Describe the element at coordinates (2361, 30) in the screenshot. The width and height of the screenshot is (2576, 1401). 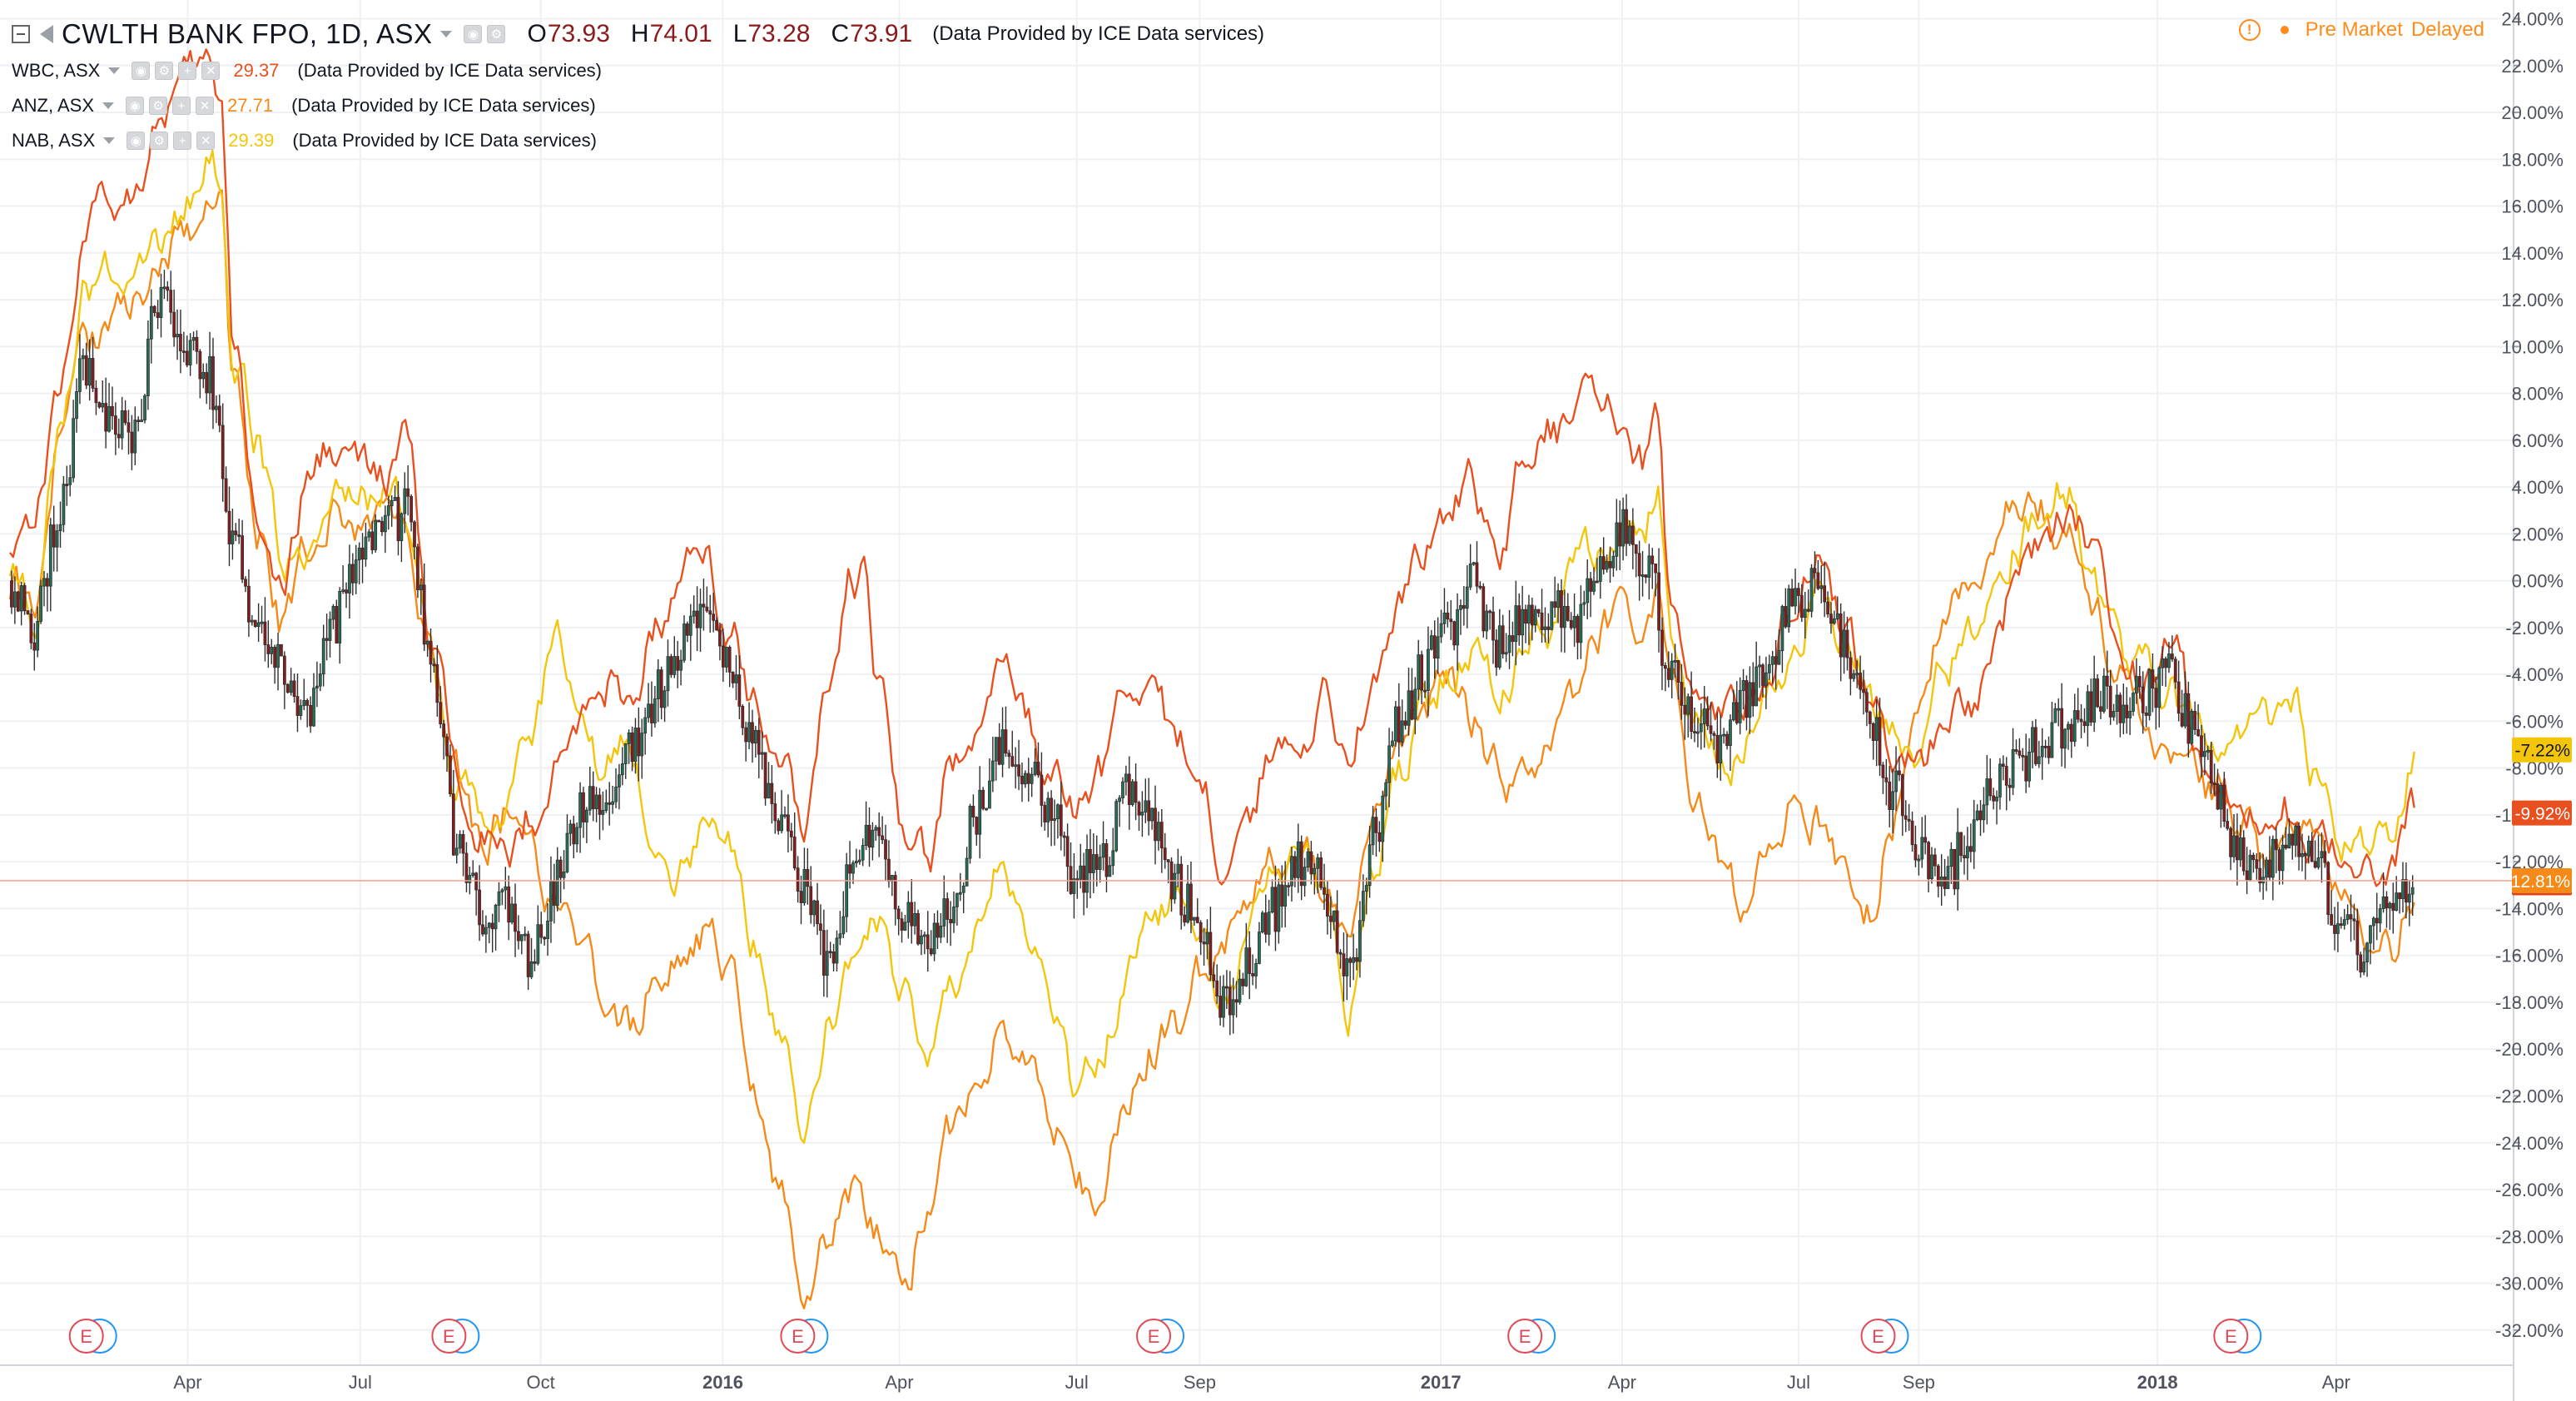
I see `premarket-status: ! Pre Market Delayed` at that location.